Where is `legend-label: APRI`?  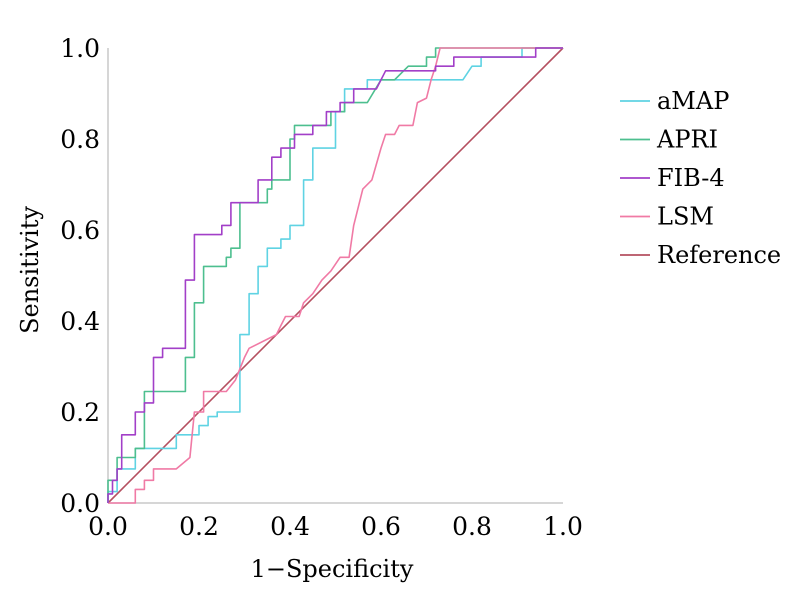 legend-label: APRI is located at coordinates (687, 140).